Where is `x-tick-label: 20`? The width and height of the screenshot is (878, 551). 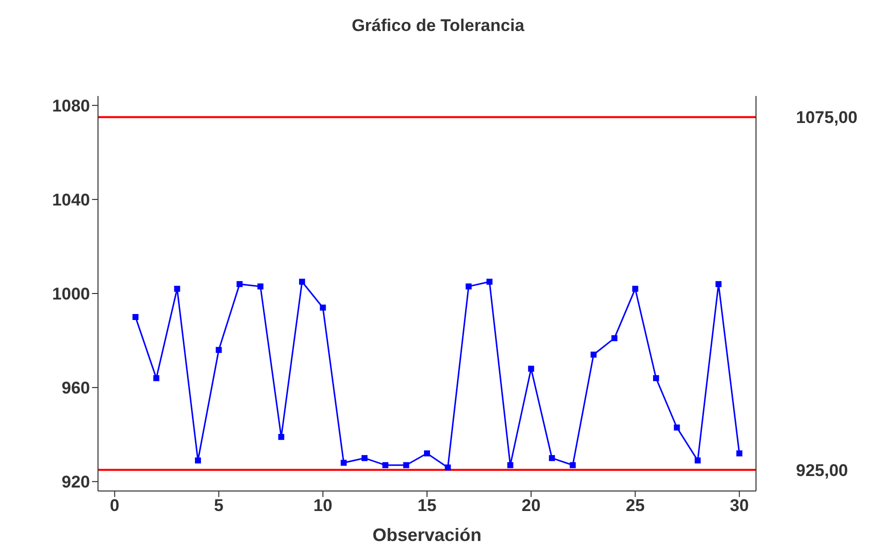 x-tick-label: 20 is located at coordinates (531, 506).